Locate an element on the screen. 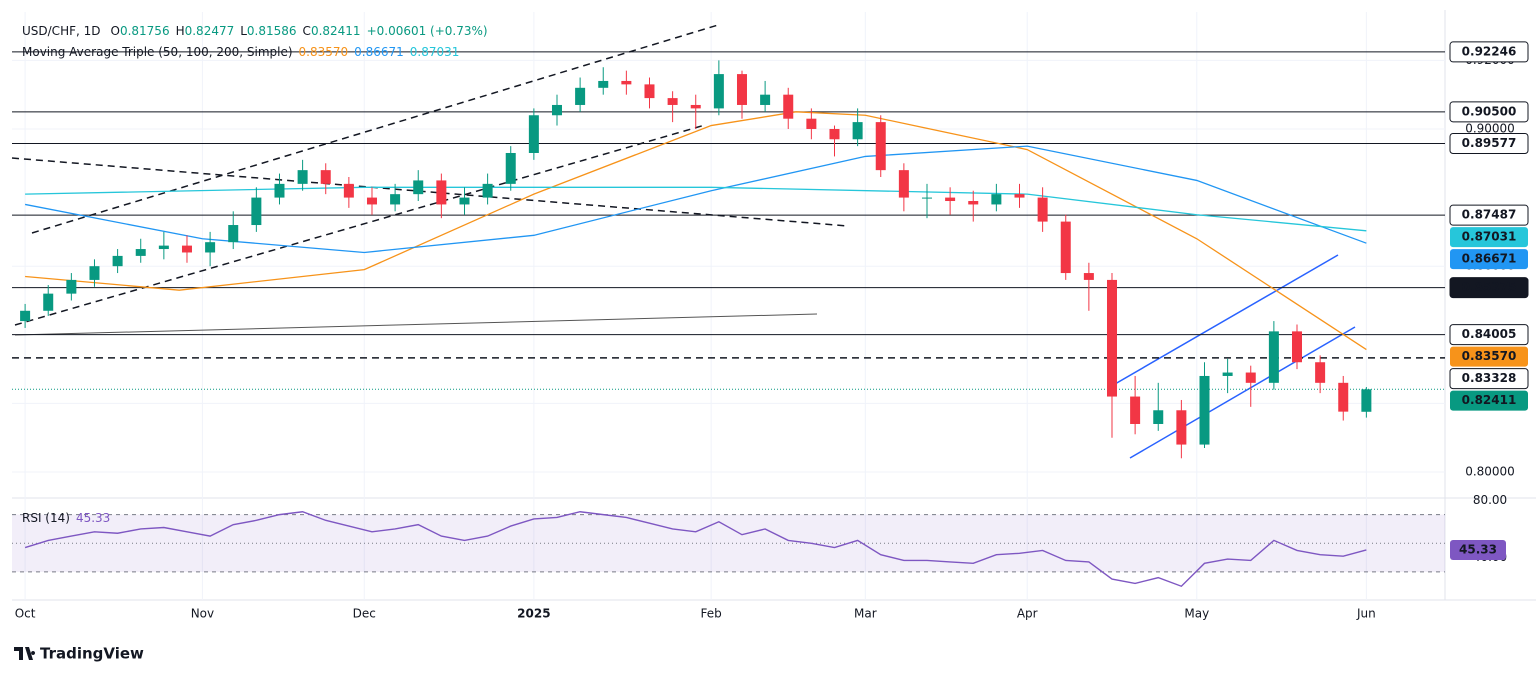 This screenshot has width=1536, height=675. rsi-value: 45.33 is located at coordinates (93, 518).